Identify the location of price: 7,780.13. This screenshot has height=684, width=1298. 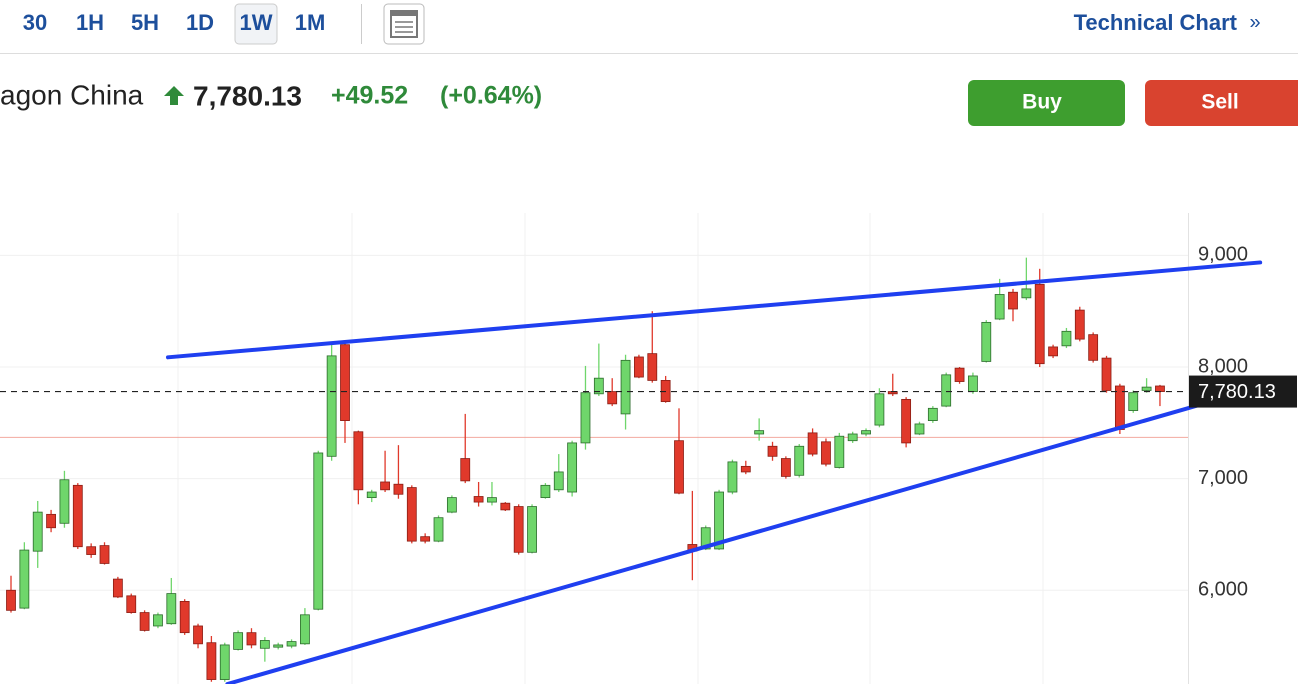
(247, 95).